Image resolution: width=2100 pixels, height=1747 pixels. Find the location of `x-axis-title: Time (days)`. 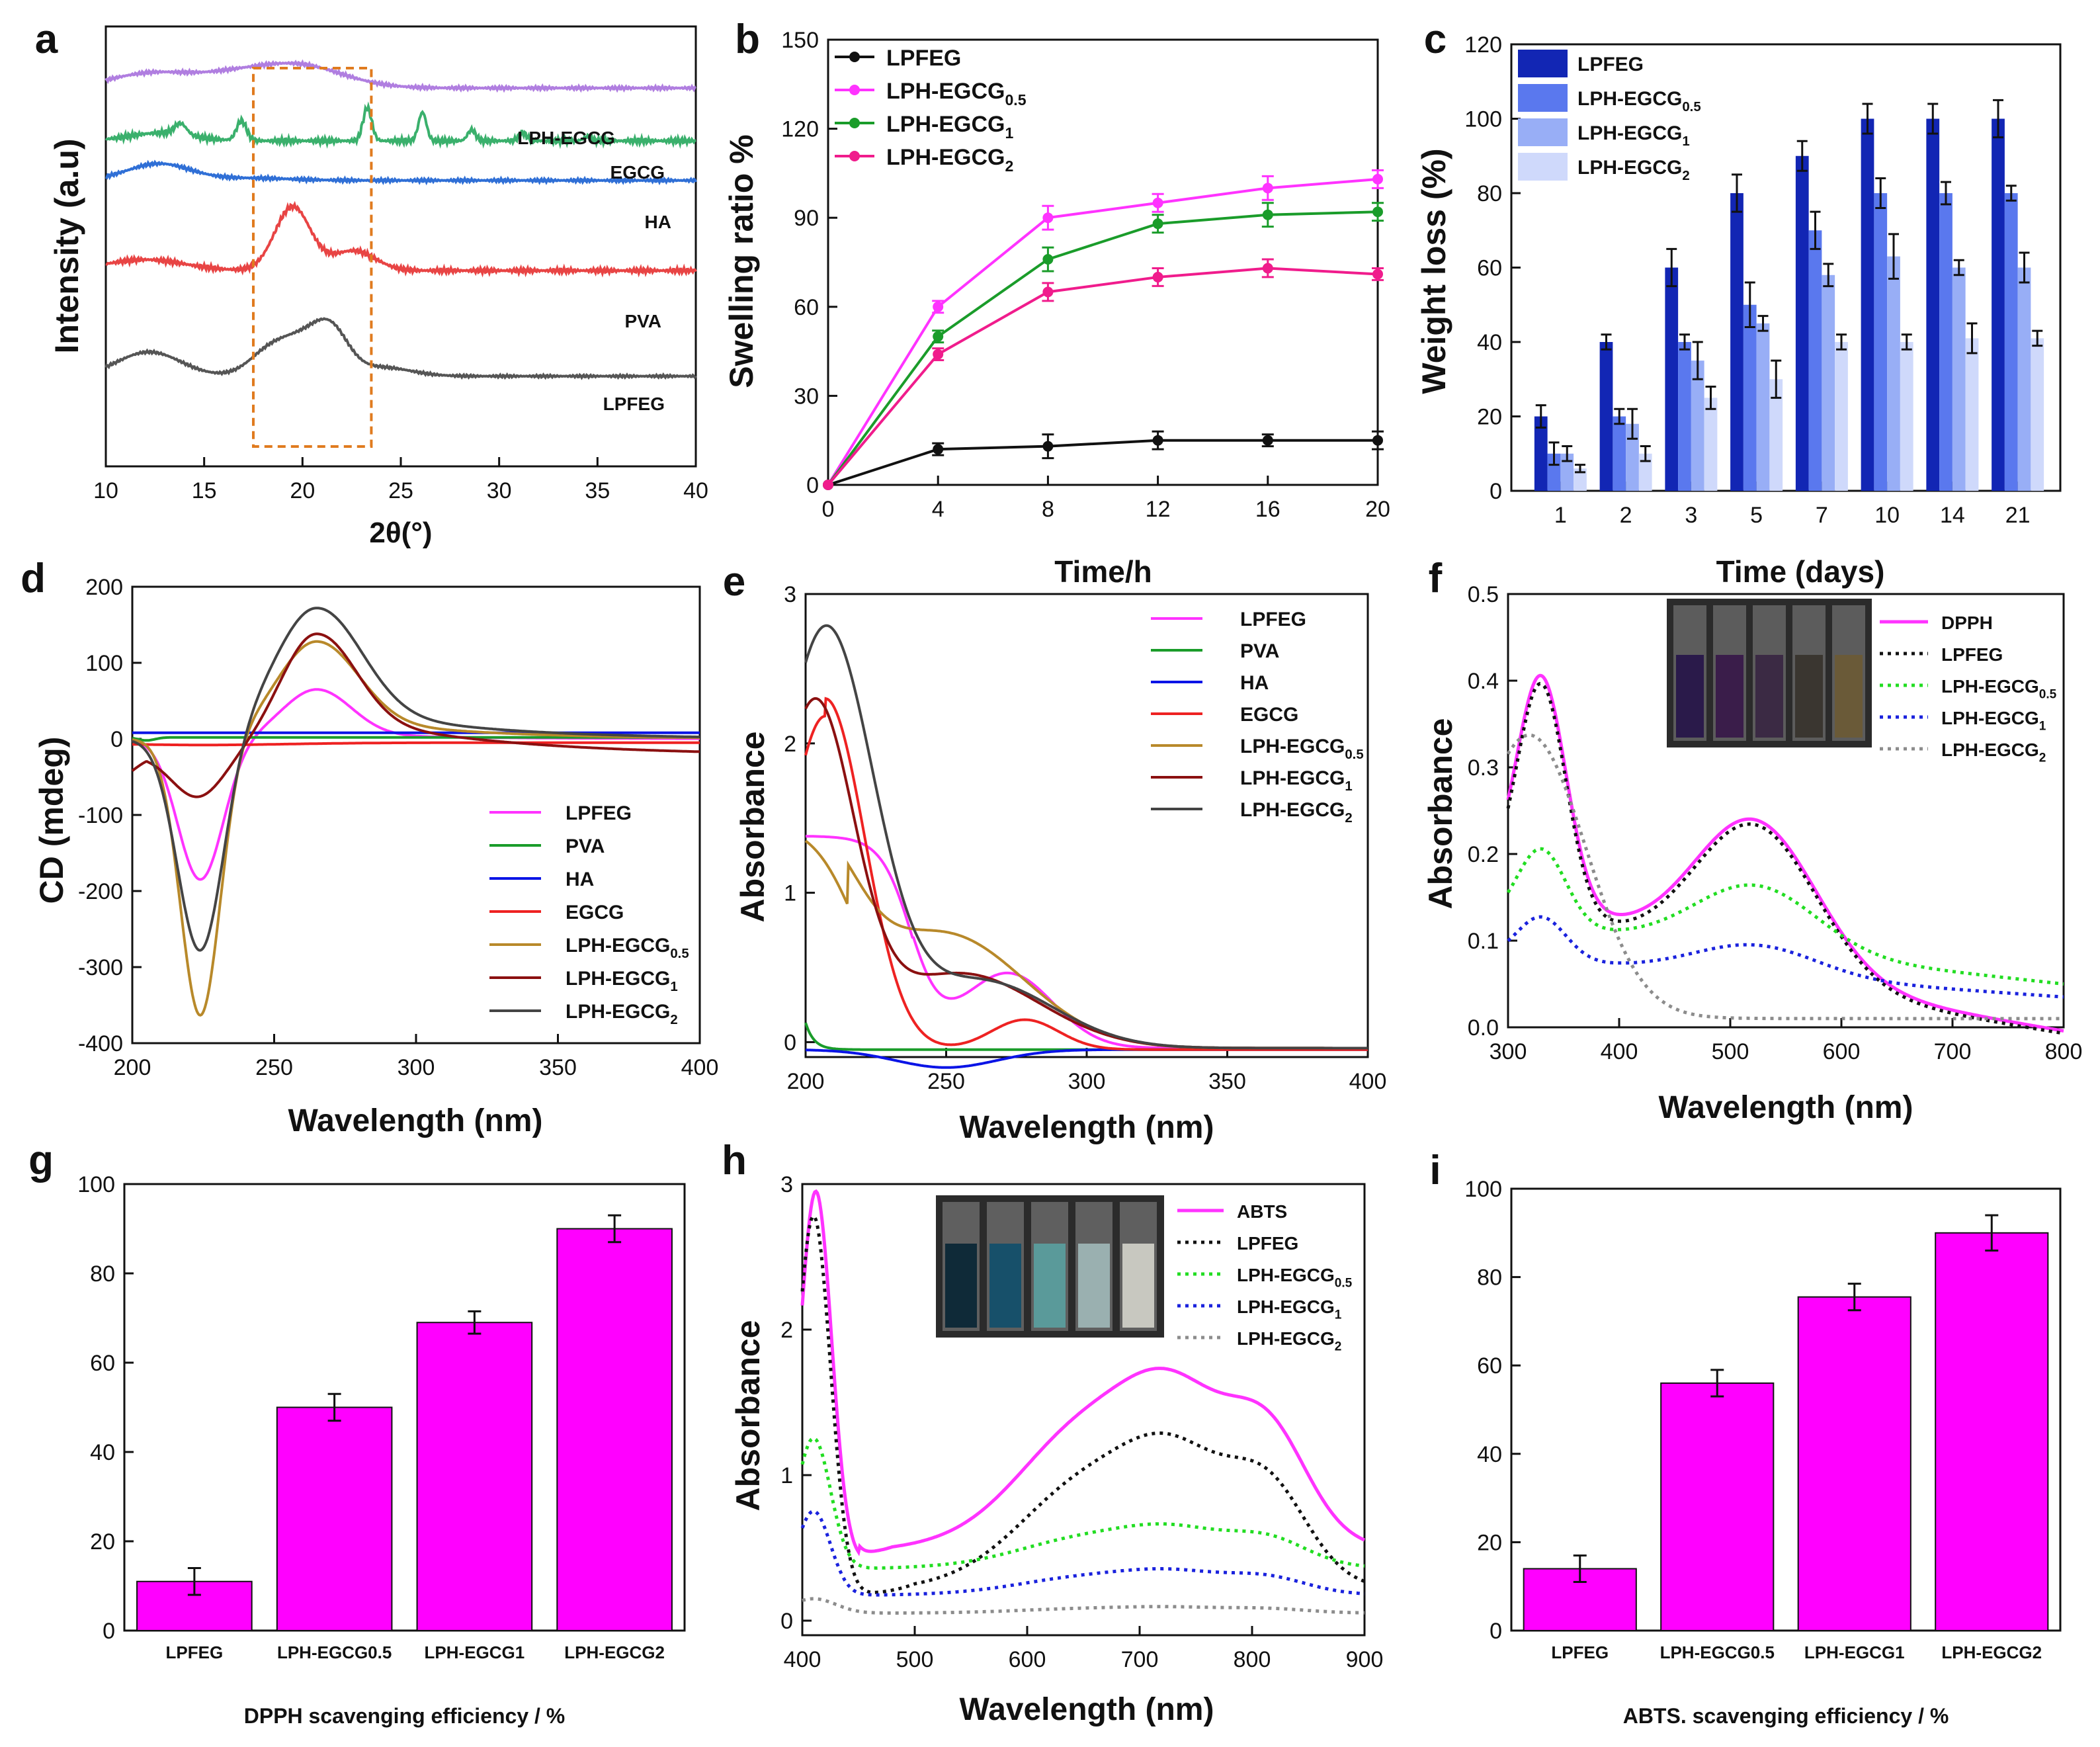

x-axis-title: Time (days) is located at coordinates (1801, 571).